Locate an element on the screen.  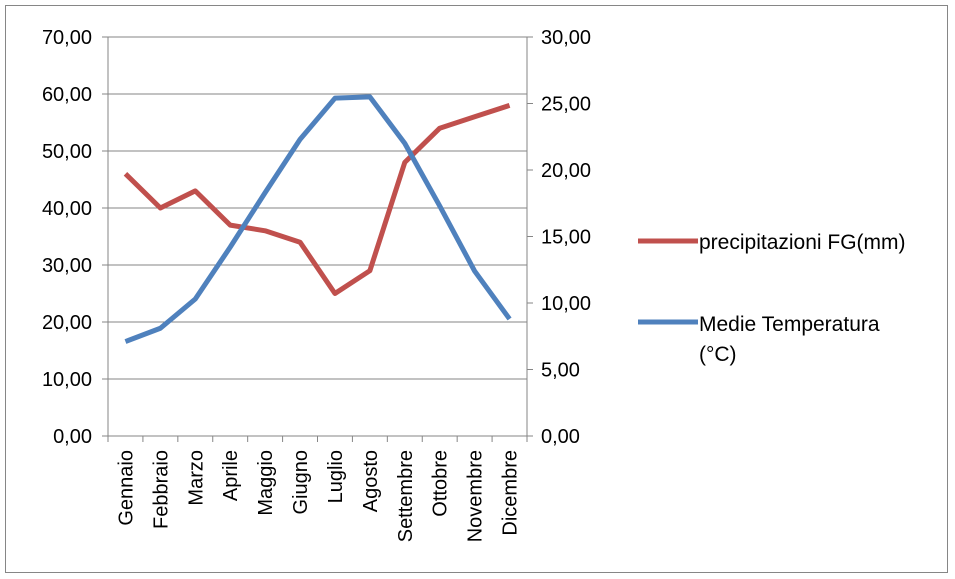
right-tick-label: 5,00 is located at coordinates (560, 371).